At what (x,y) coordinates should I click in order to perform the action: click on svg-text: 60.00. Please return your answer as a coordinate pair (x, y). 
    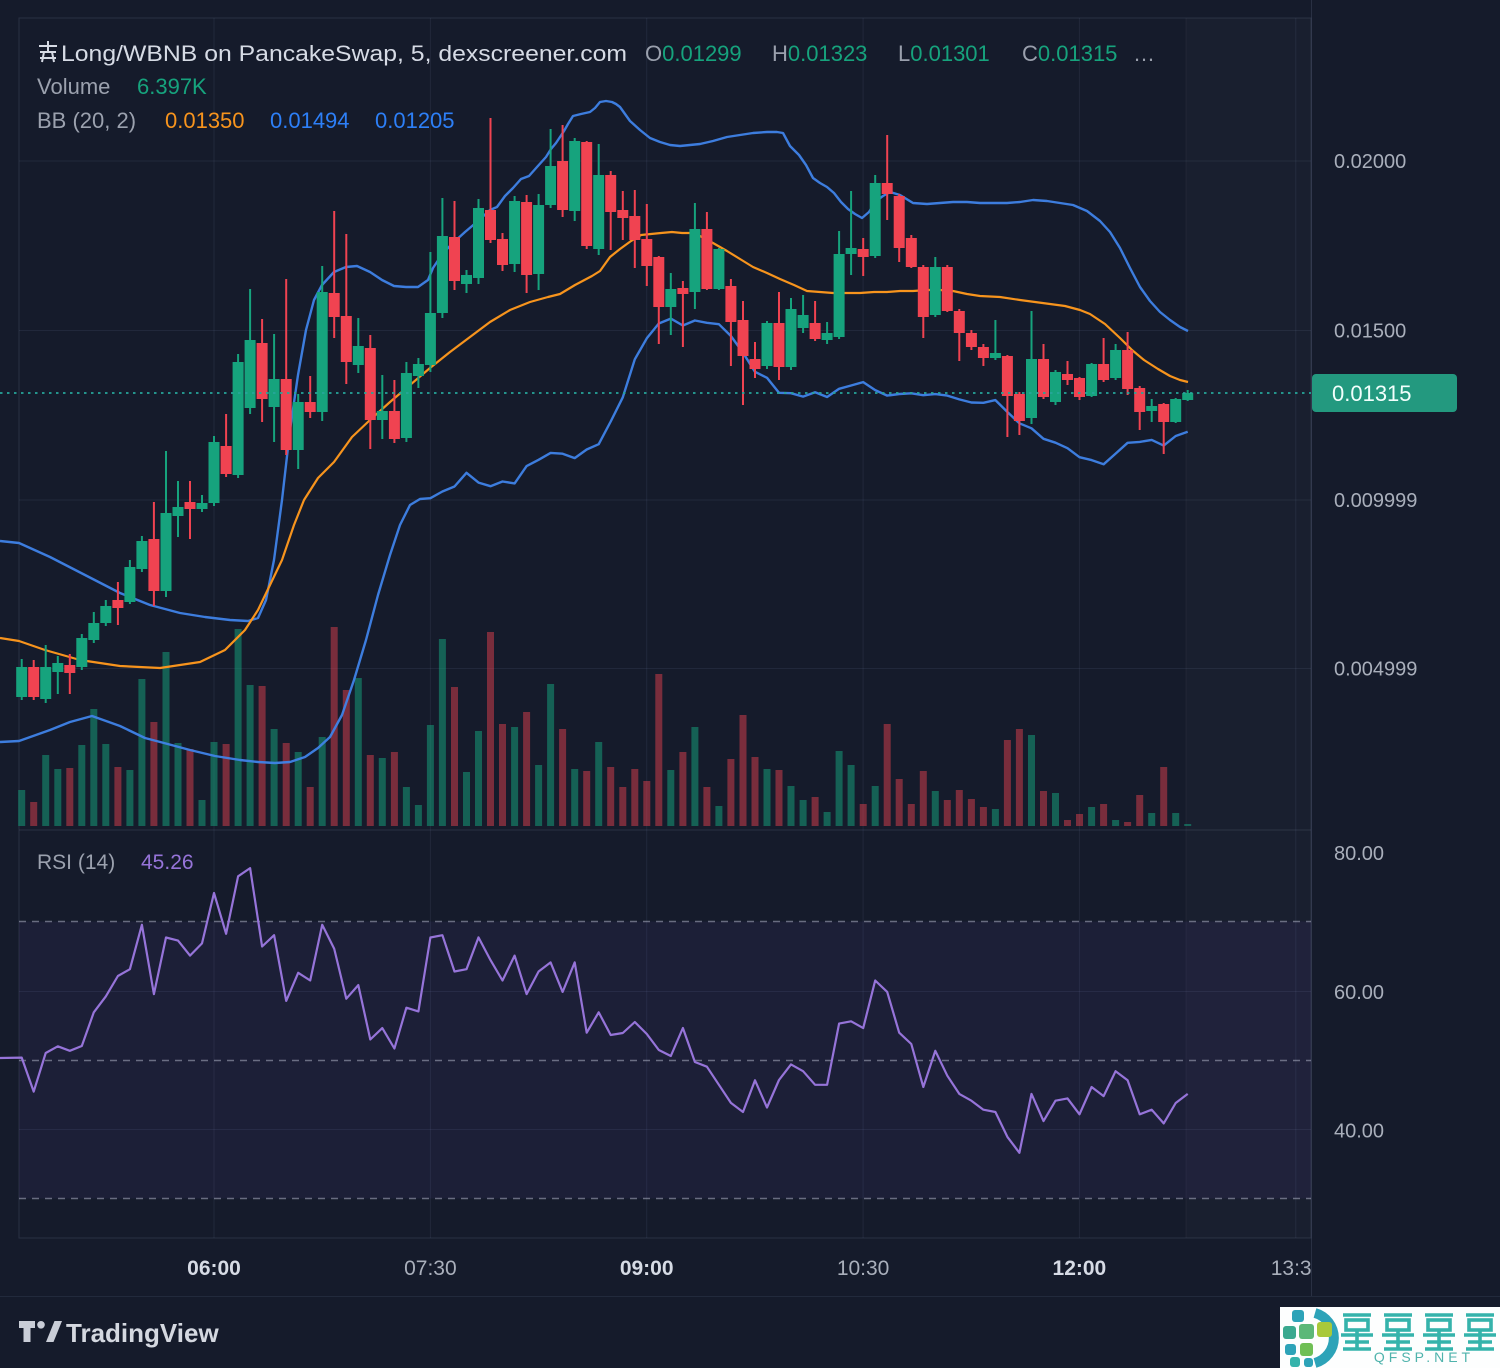
    Looking at the image, I should click on (1359, 993).